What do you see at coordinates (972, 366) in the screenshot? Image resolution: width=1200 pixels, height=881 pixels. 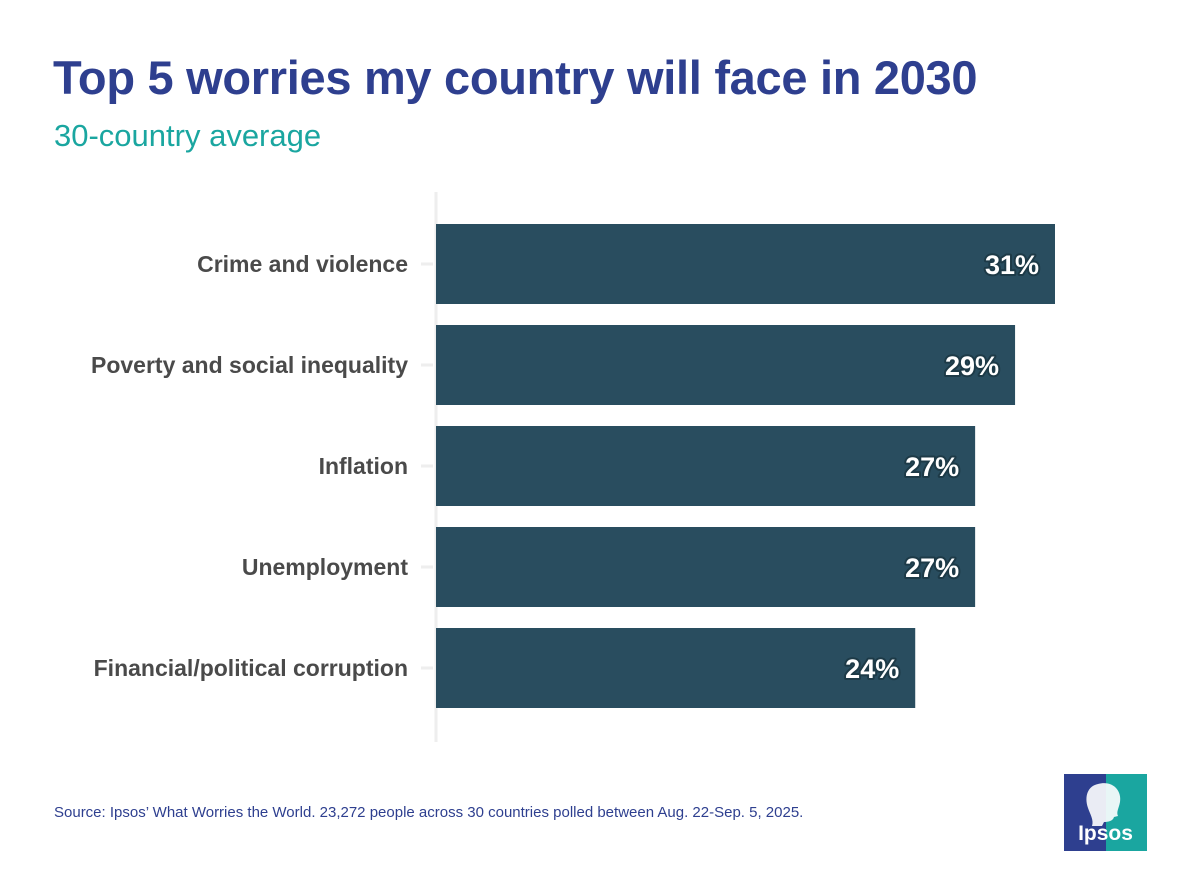 I see `value-label: 29%` at bounding box center [972, 366].